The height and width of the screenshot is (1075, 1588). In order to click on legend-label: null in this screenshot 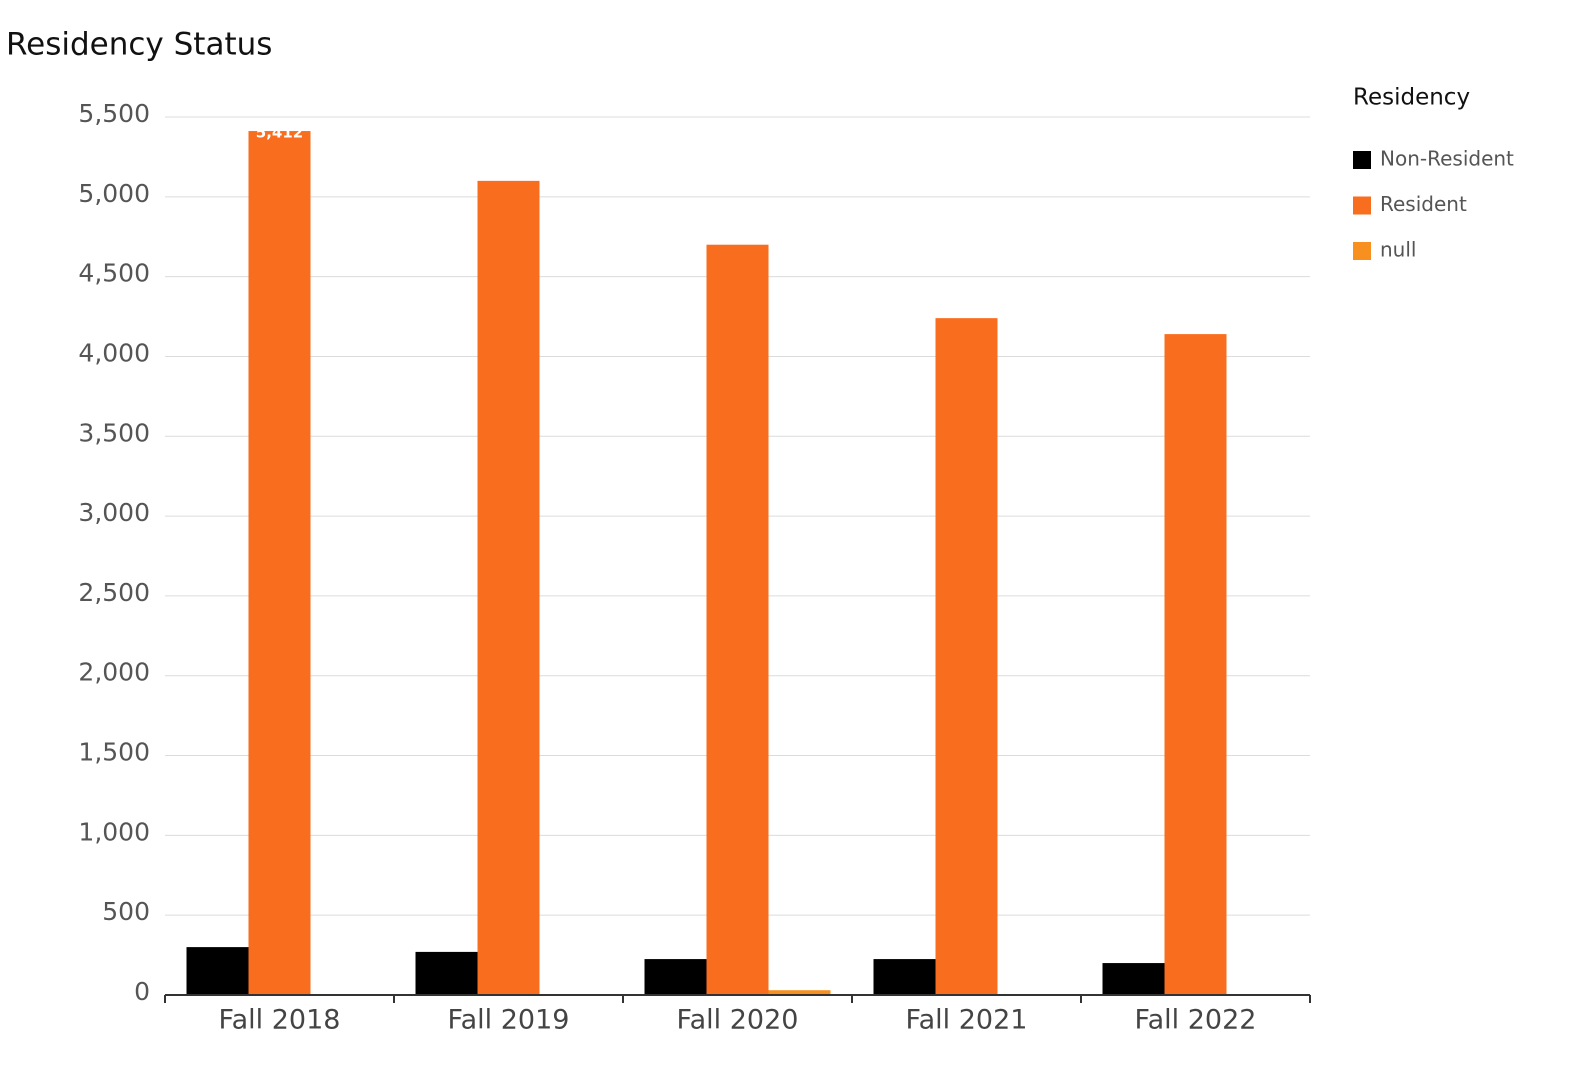, I will do `click(1398, 250)`.